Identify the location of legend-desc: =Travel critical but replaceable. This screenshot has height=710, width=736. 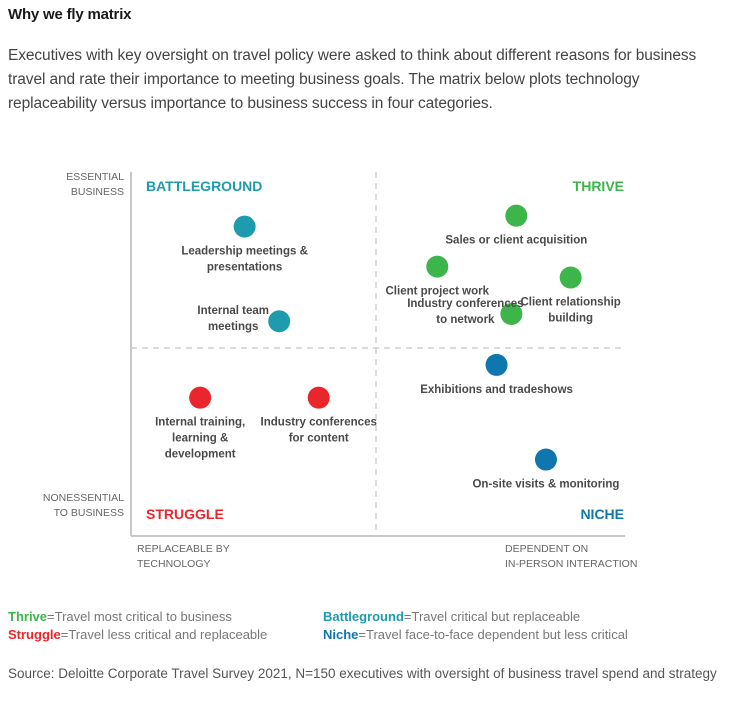
(492, 616).